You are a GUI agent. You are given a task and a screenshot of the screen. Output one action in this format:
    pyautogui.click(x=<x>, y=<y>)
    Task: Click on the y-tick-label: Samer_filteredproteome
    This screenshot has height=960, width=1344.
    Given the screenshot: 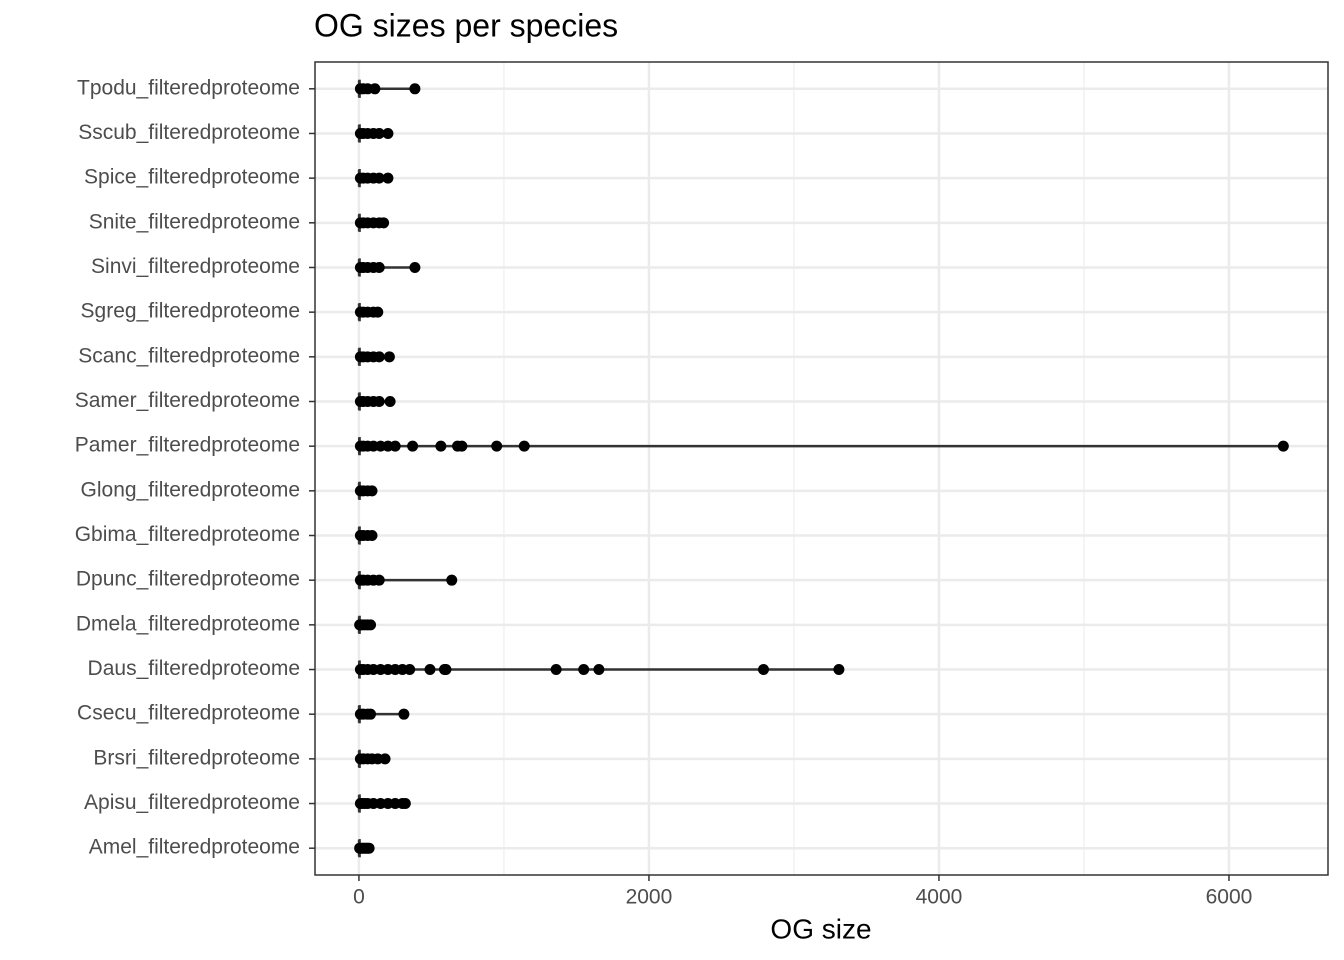 What is the action you would take?
    pyautogui.click(x=187, y=400)
    